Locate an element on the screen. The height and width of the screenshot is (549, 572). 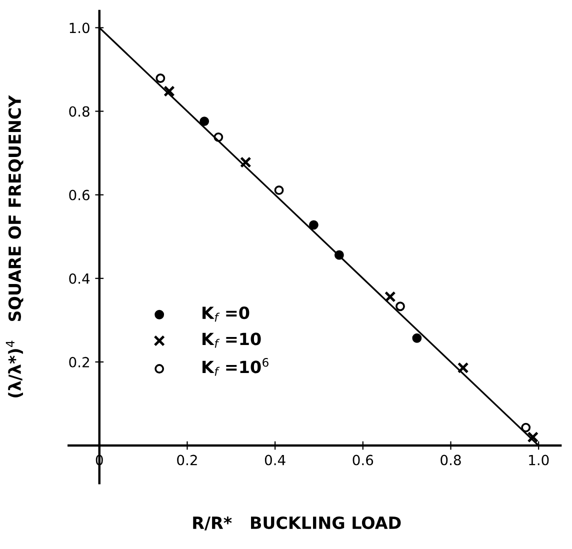
y-tick-label: 1.0 is located at coordinates (80, 28).